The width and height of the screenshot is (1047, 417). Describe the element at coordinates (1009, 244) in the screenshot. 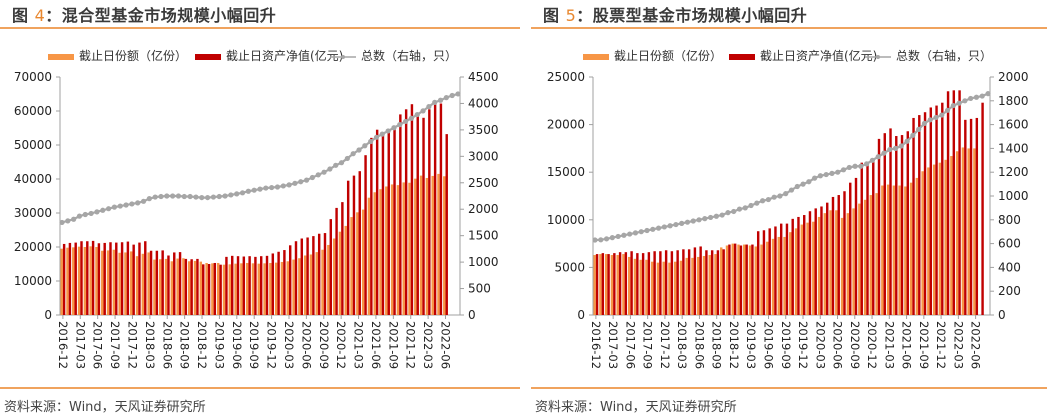

I see `right-y-tick-label: 600` at that location.